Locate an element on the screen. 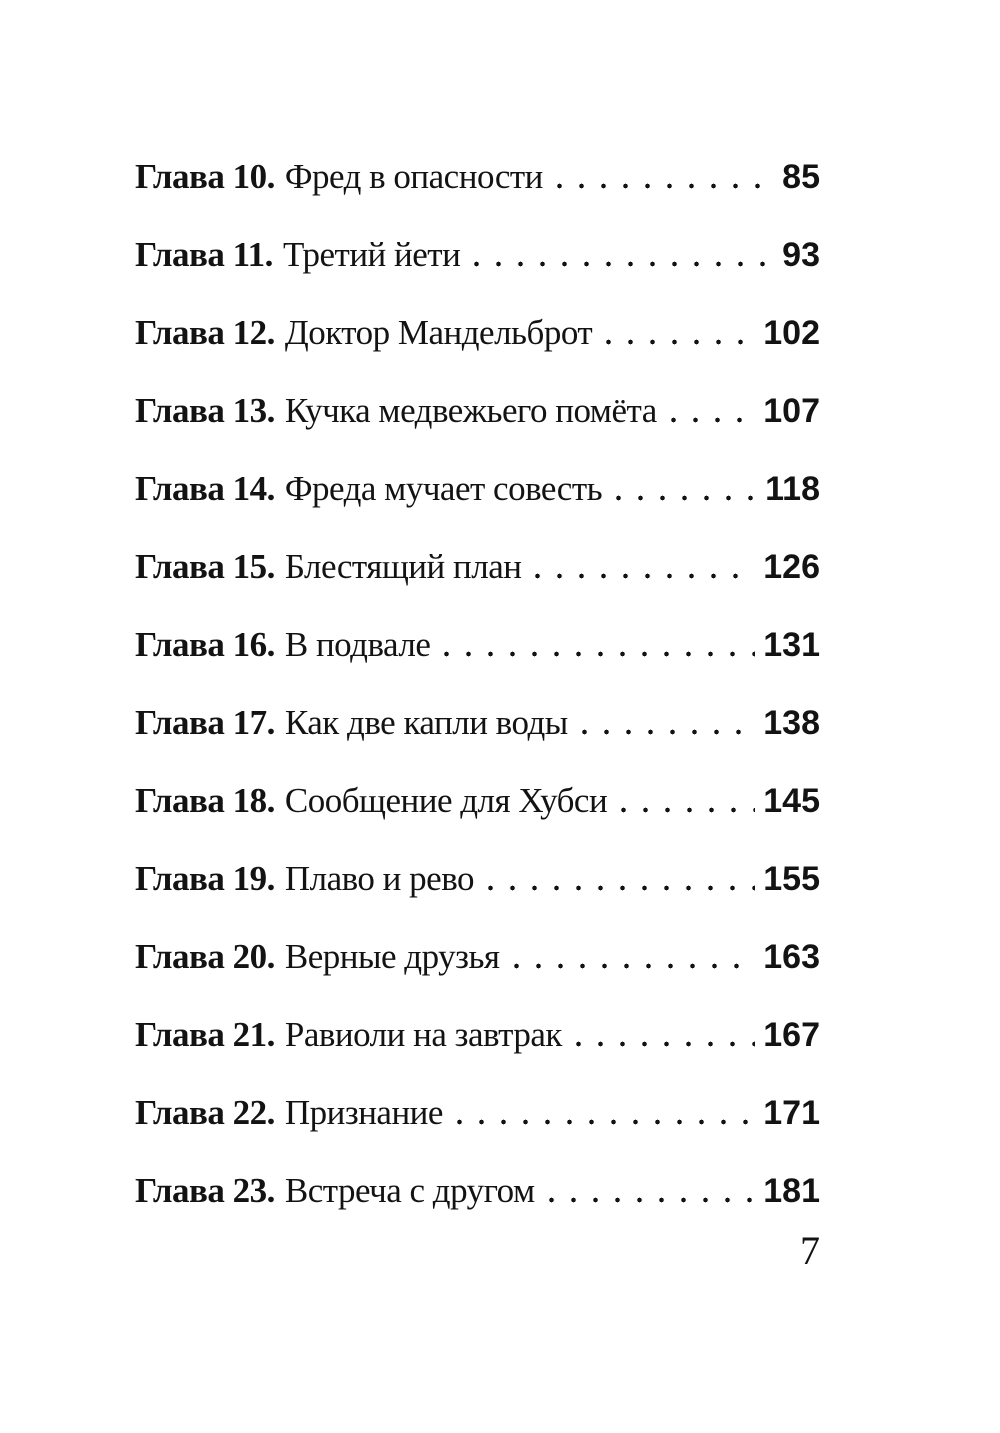 The image size is (1000, 1433). toc-entry: Глава 10. Фред в опасности 85 is located at coordinates (477, 177).